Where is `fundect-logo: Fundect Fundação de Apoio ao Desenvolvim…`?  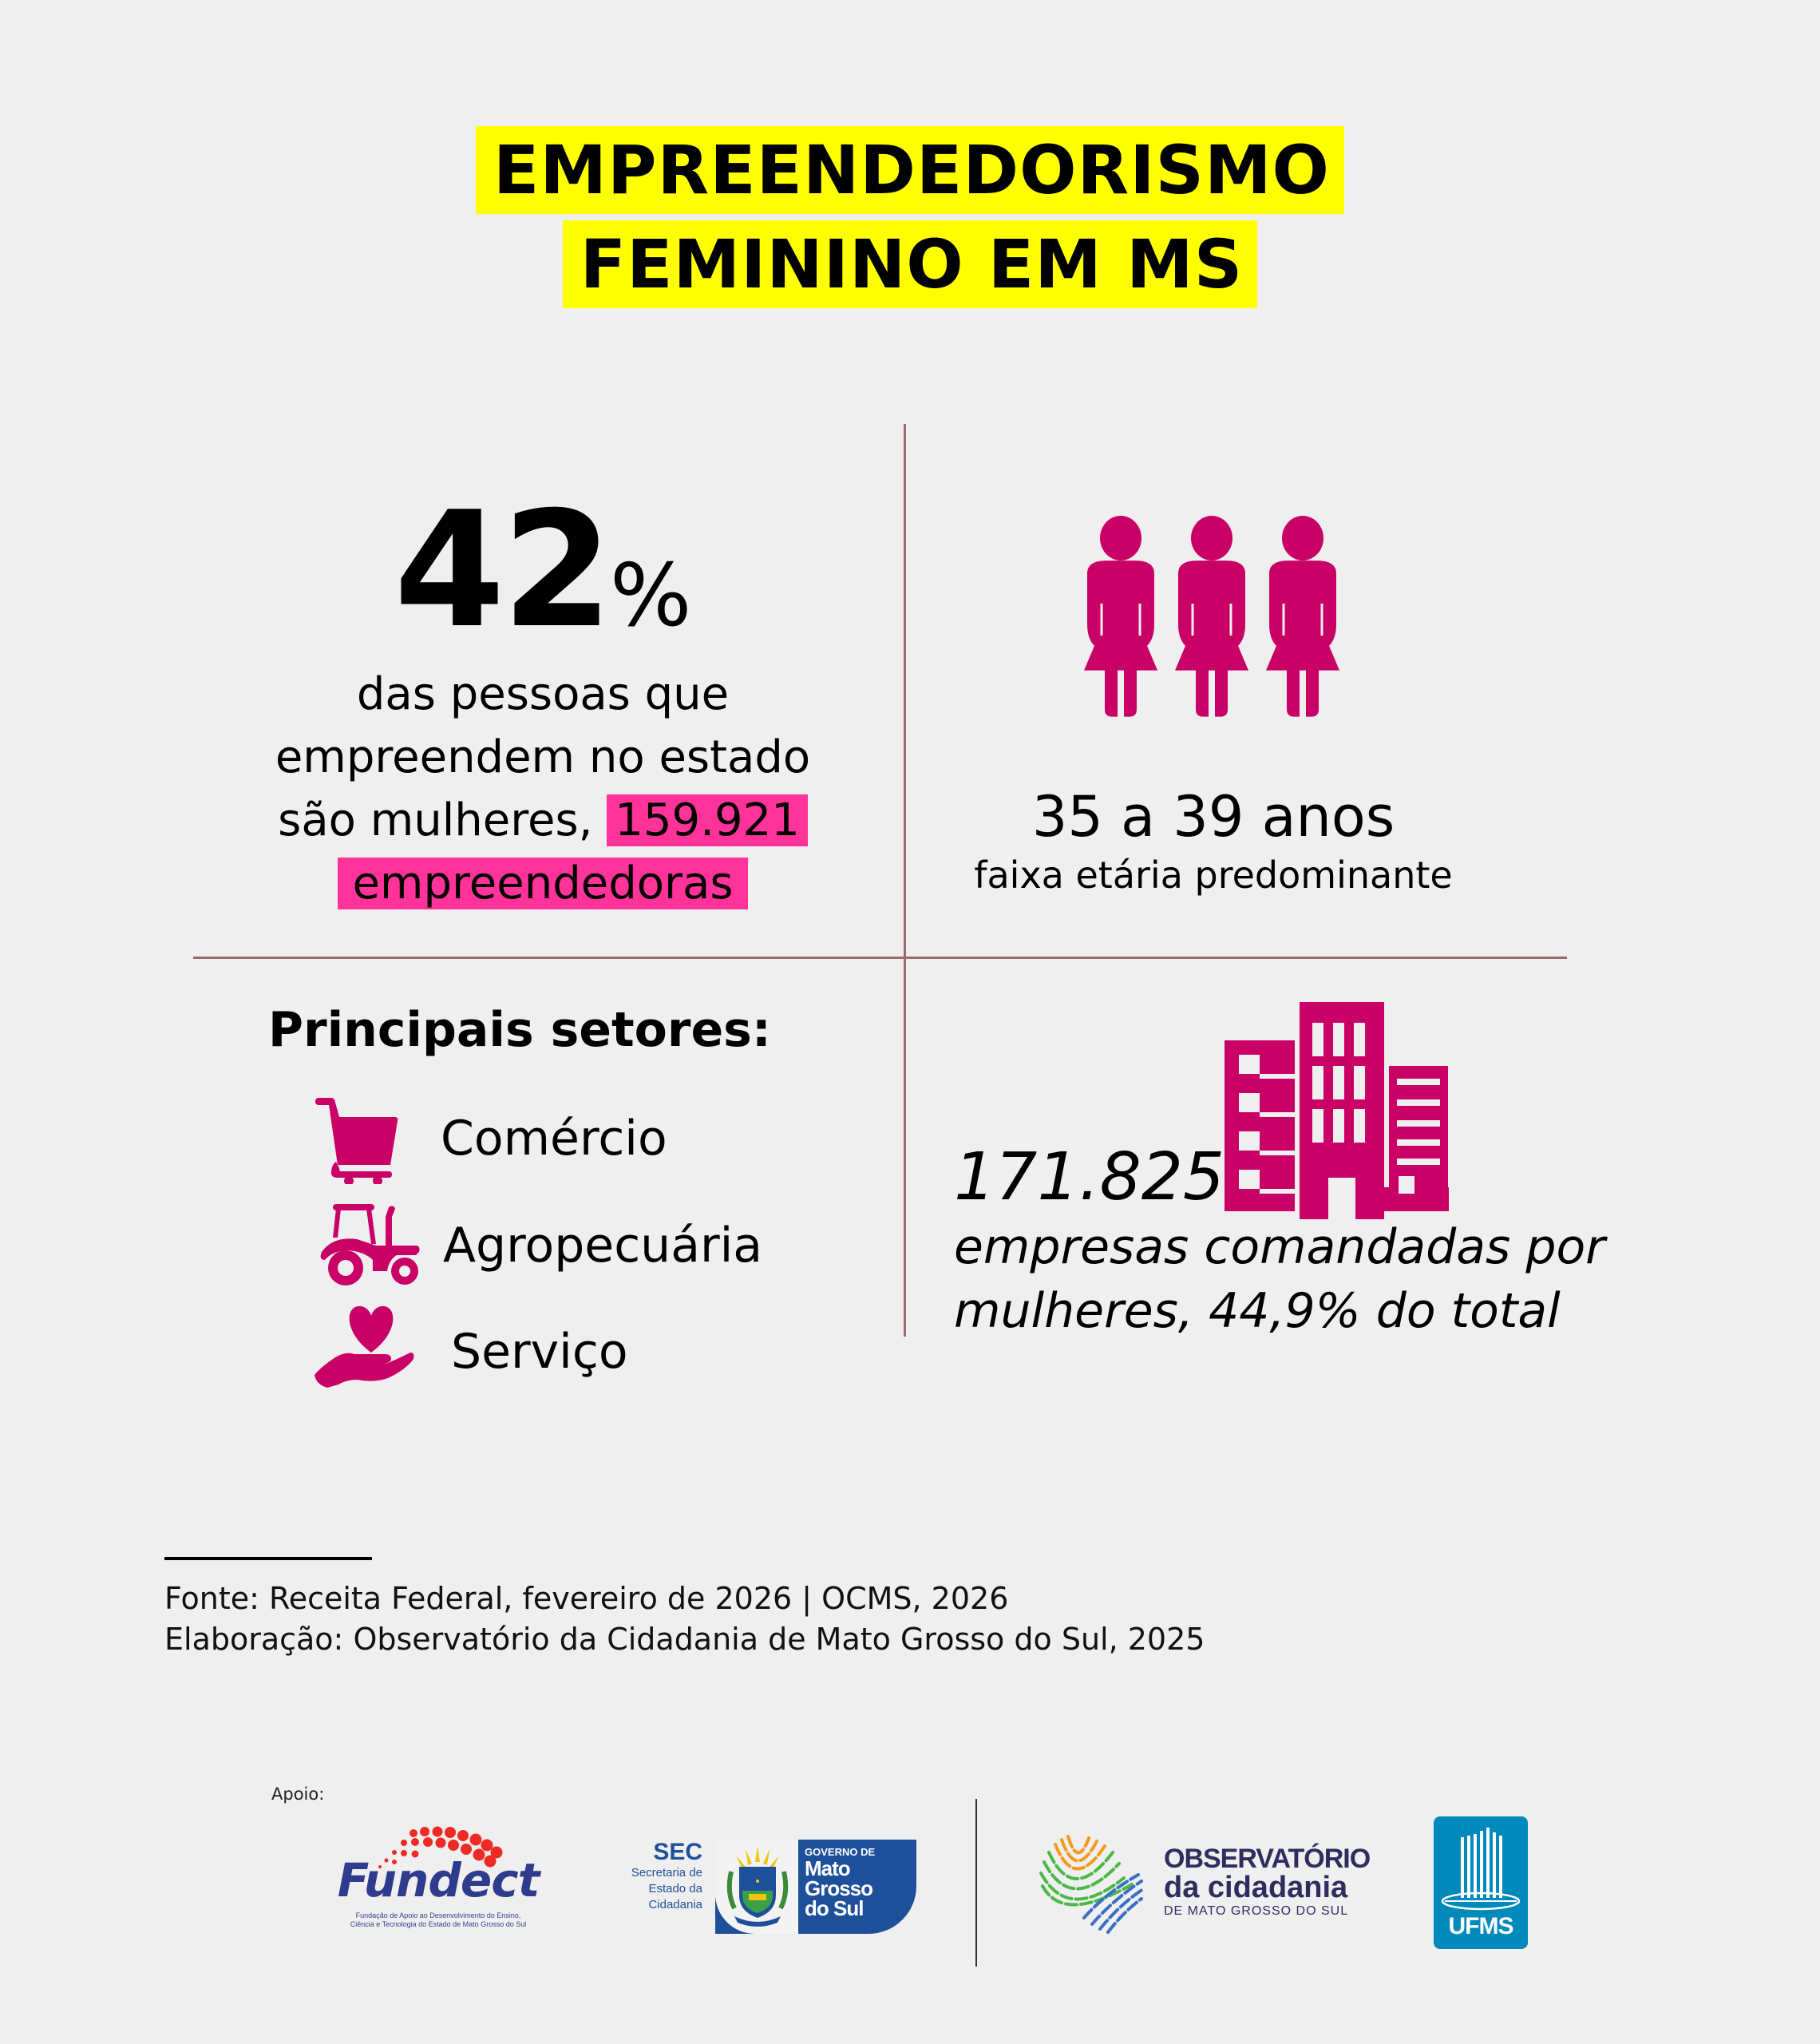
fundect-logo: Fundect Fundação de Apoio ao Desenvolvim… is located at coordinates (438, 1881).